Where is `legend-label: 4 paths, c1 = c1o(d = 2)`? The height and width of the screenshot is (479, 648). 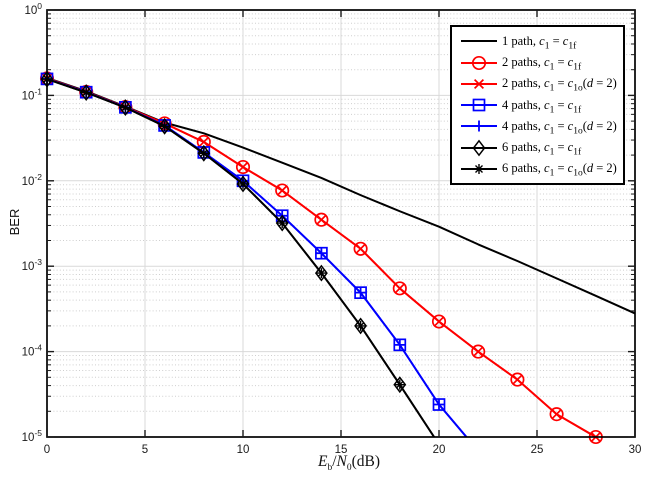 legend-label: 4 paths, c1 = c1o(d = 2) is located at coordinates (559, 127).